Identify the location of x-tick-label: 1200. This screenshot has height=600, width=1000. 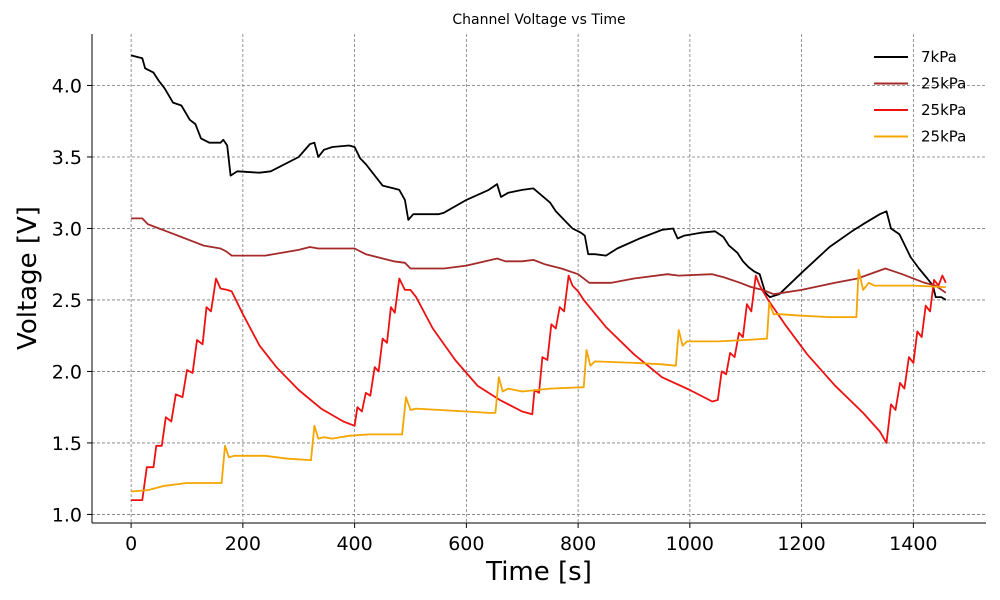
(801, 544).